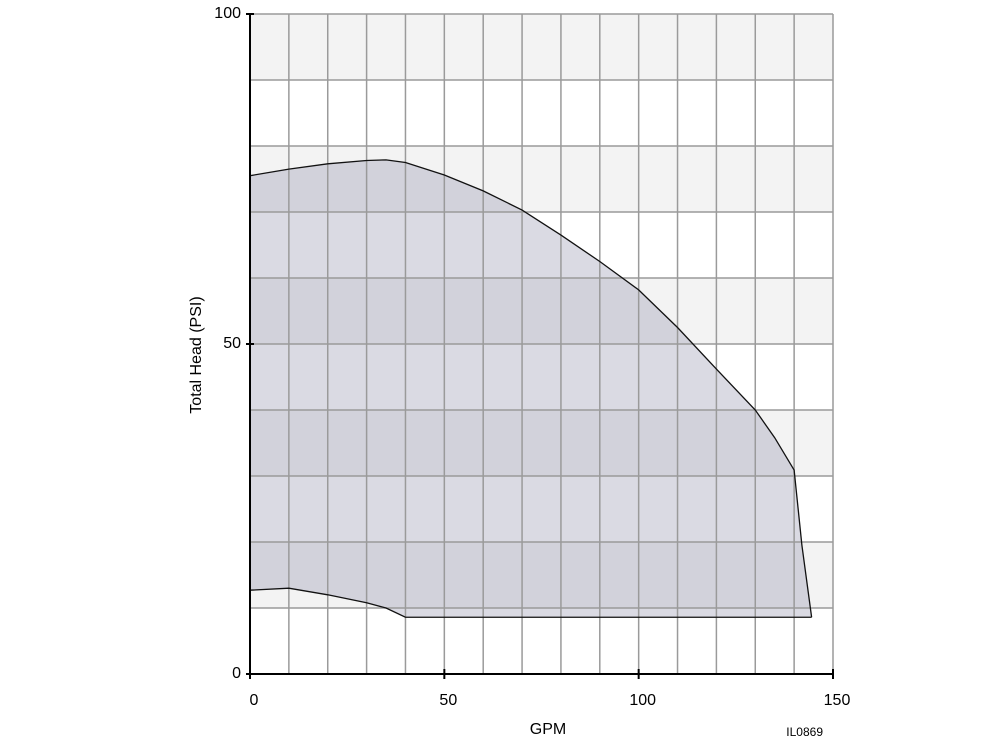 The height and width of the screenshot is (750, 1000). Describe the element at coordinates (804, 732) in the screenshot. I see `annotation: IL0869` at that location.